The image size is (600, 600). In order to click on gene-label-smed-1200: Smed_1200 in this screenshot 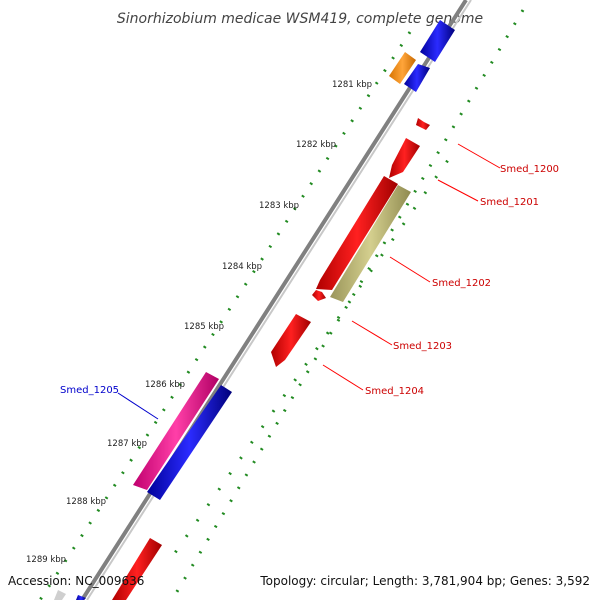, I will do `click(529, 169)`.